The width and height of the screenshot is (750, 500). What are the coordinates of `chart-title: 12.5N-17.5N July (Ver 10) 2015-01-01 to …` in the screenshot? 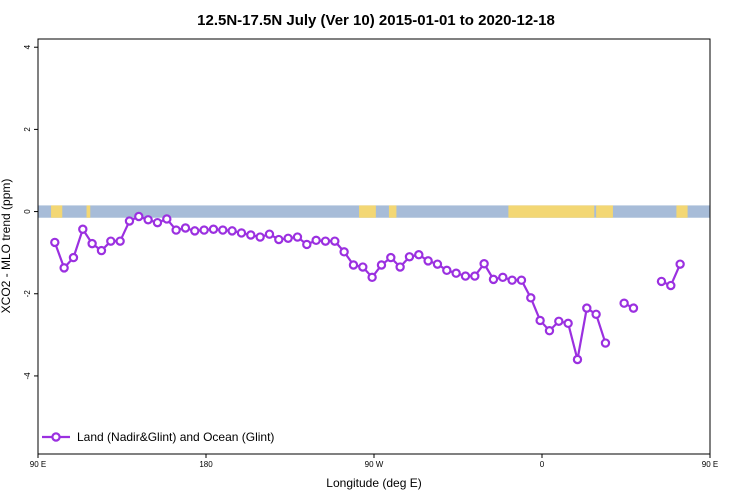 It's located at (376, 20).